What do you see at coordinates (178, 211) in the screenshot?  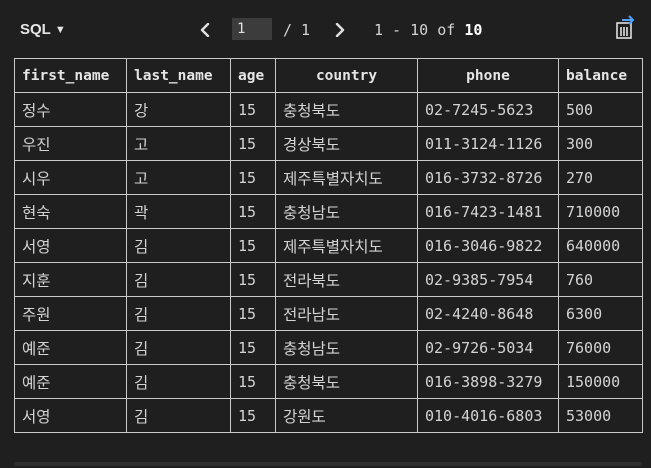 I see `cell-last-name: 곽` at bounding box center [178, 211].